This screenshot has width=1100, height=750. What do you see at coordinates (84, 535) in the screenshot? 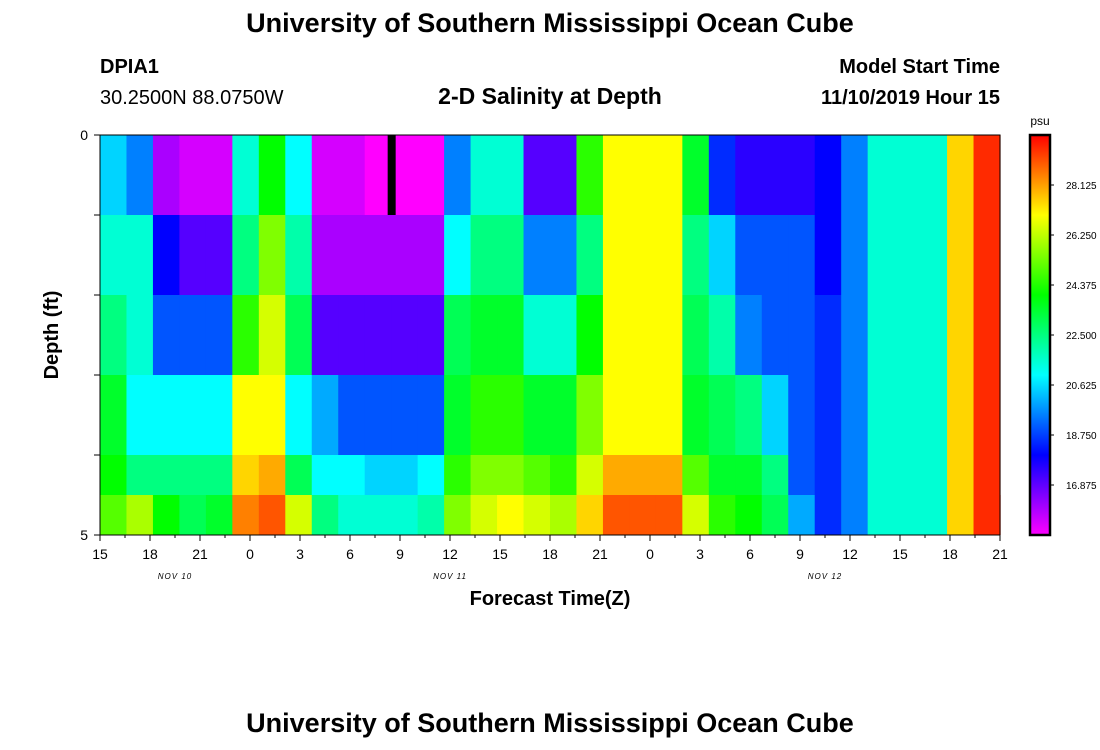
I see `y-tick-label: 5` at bounding box center [84, 535].